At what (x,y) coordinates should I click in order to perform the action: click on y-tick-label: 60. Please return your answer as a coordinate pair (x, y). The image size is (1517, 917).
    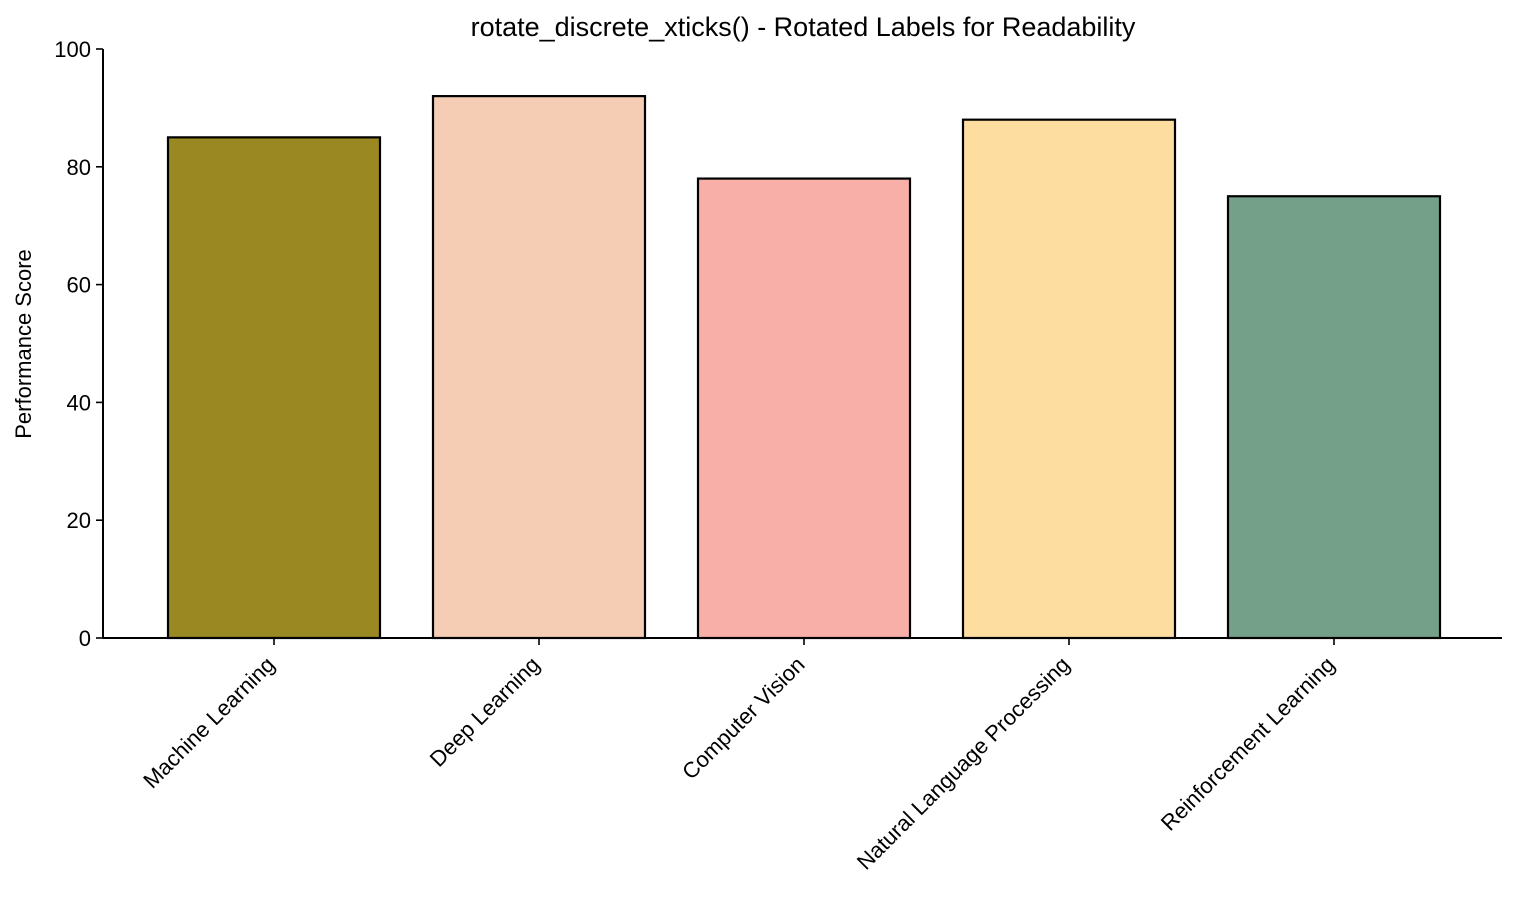
    Looking at the image, I should click on (79, 285).